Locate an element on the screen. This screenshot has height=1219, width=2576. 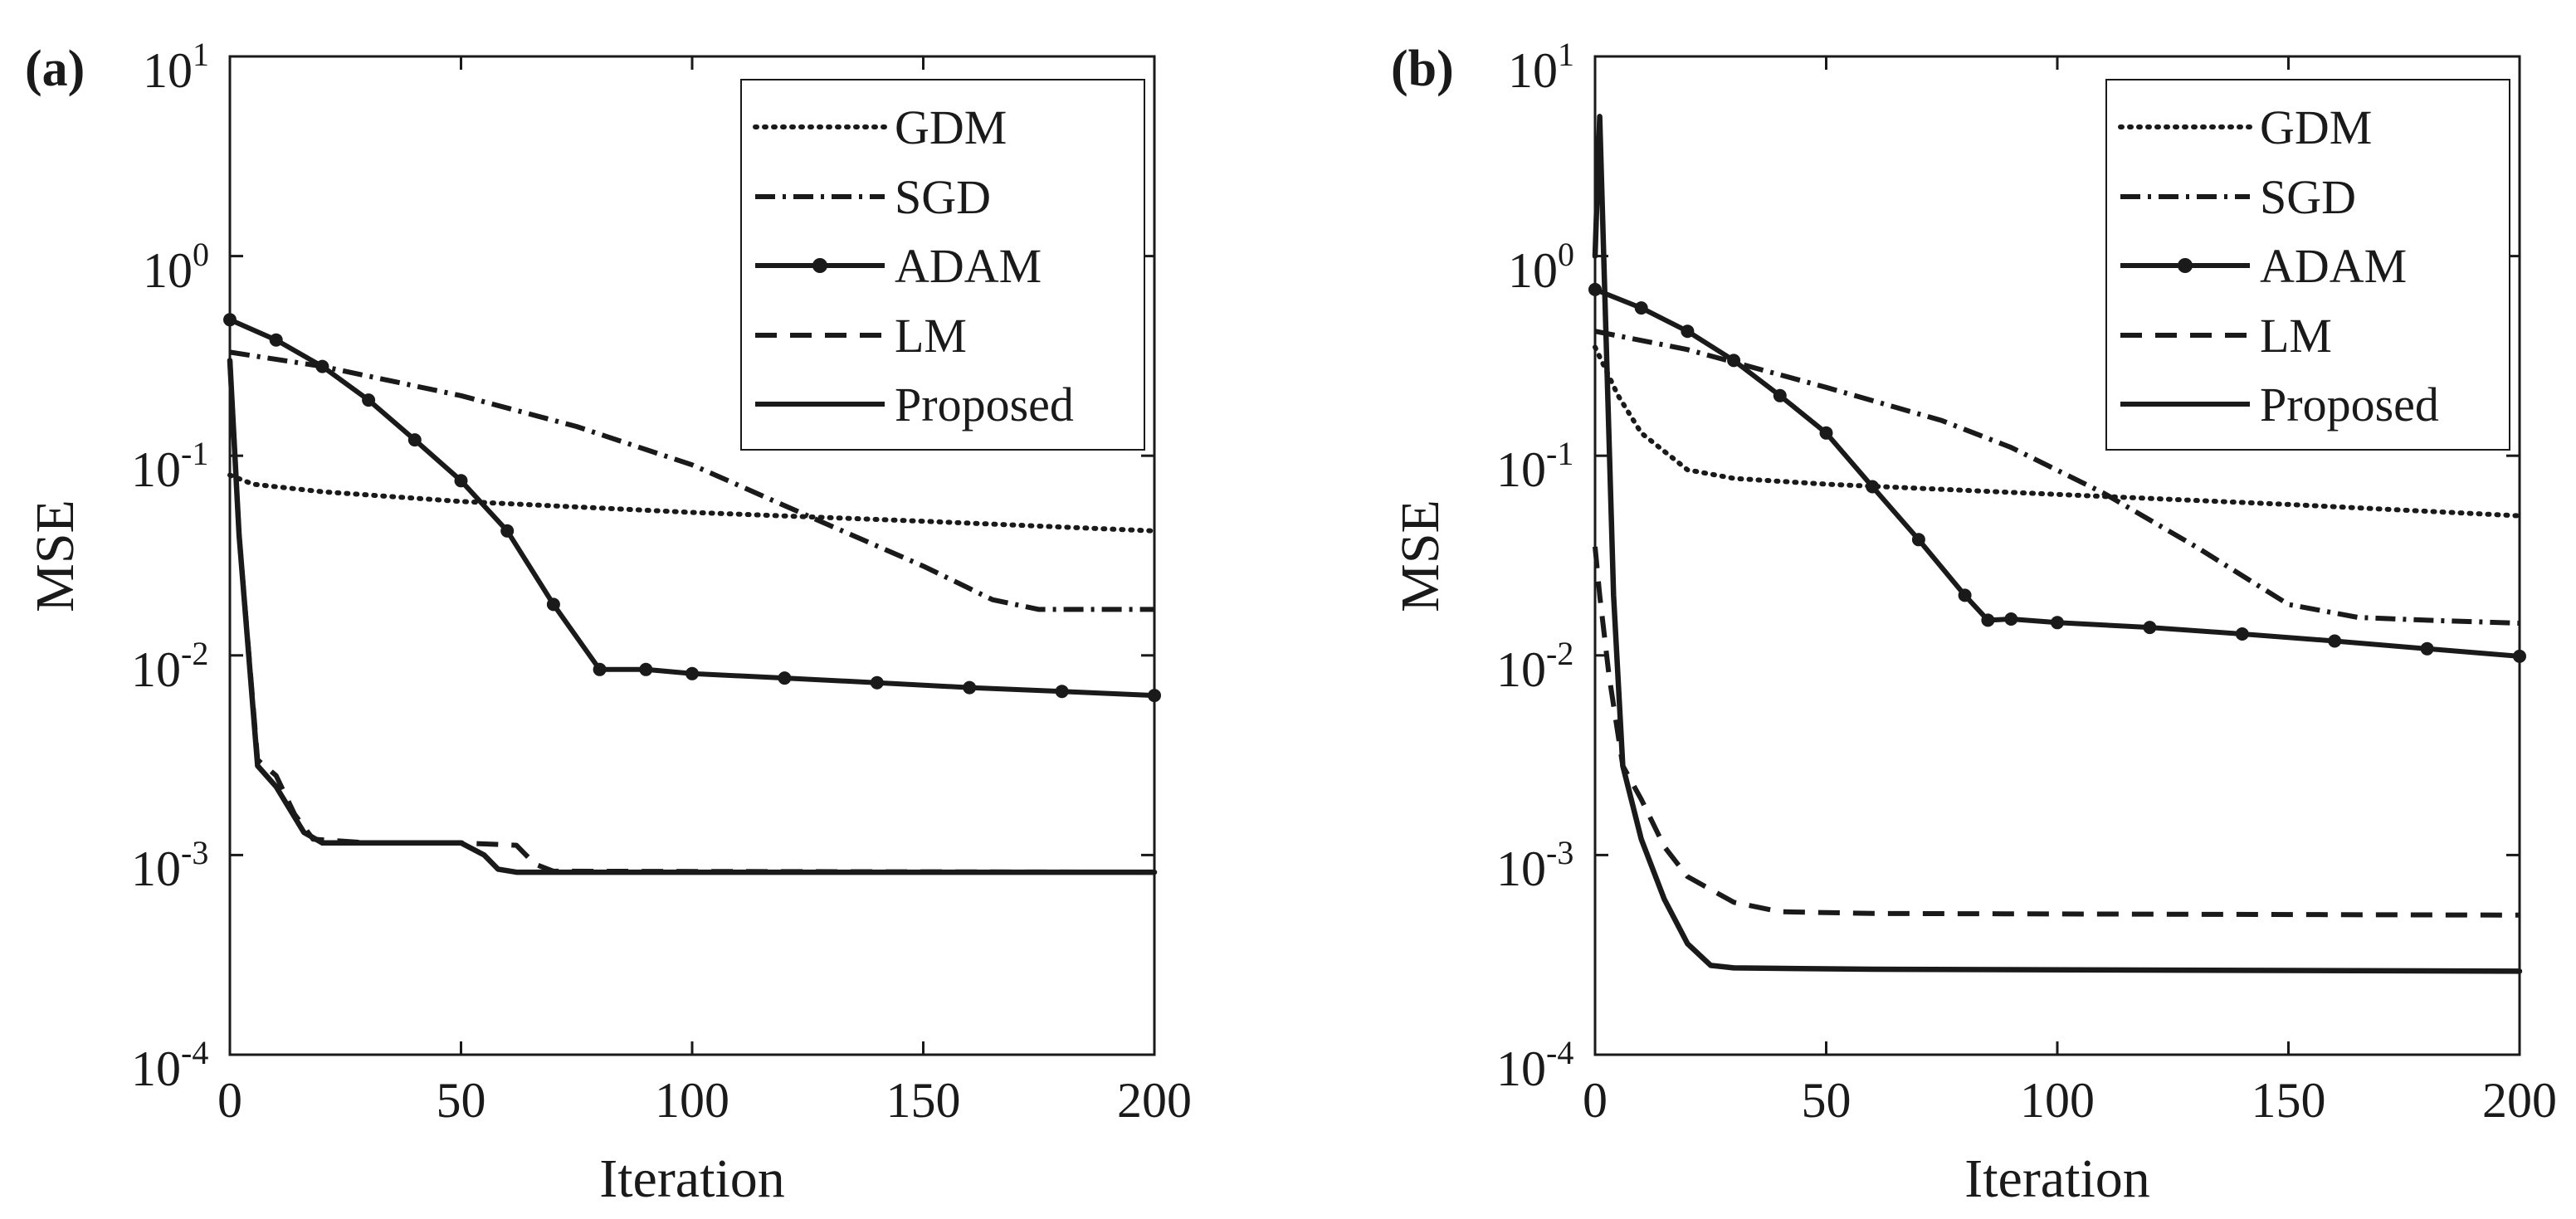
panel-label: (b) is located at coordinates (1422, 69).